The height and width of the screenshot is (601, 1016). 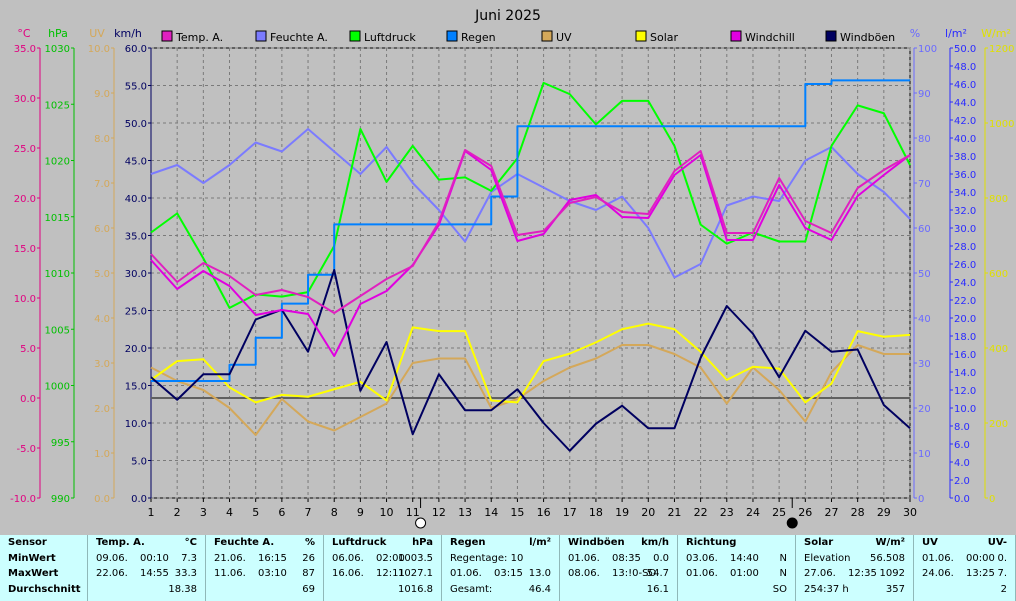 I want to click on axis-tick-label-rain: 20.0, so click(x=965, y=319).